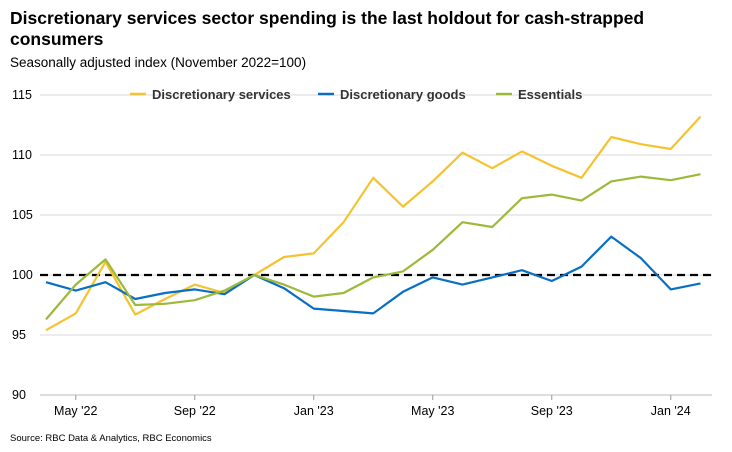 Image resolution: width=732 pixels, height=452 pixels. Describe the element at coordinates (22, 215) in the screenshot. I see `y-tick-label: 105` at that location.